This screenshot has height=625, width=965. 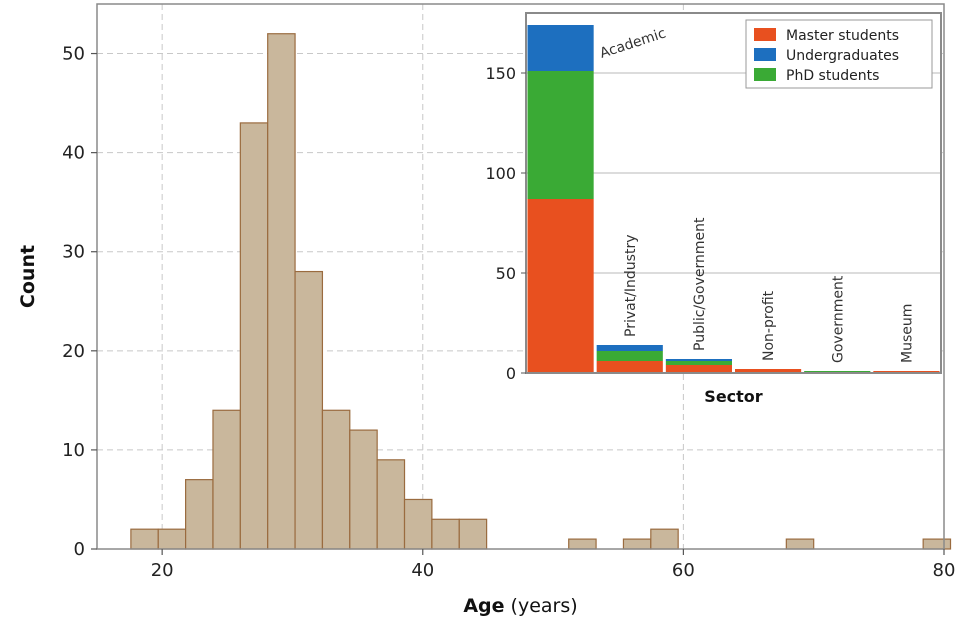 I want to click on x-axis-title: Age (years), so click(x=520, y=606).